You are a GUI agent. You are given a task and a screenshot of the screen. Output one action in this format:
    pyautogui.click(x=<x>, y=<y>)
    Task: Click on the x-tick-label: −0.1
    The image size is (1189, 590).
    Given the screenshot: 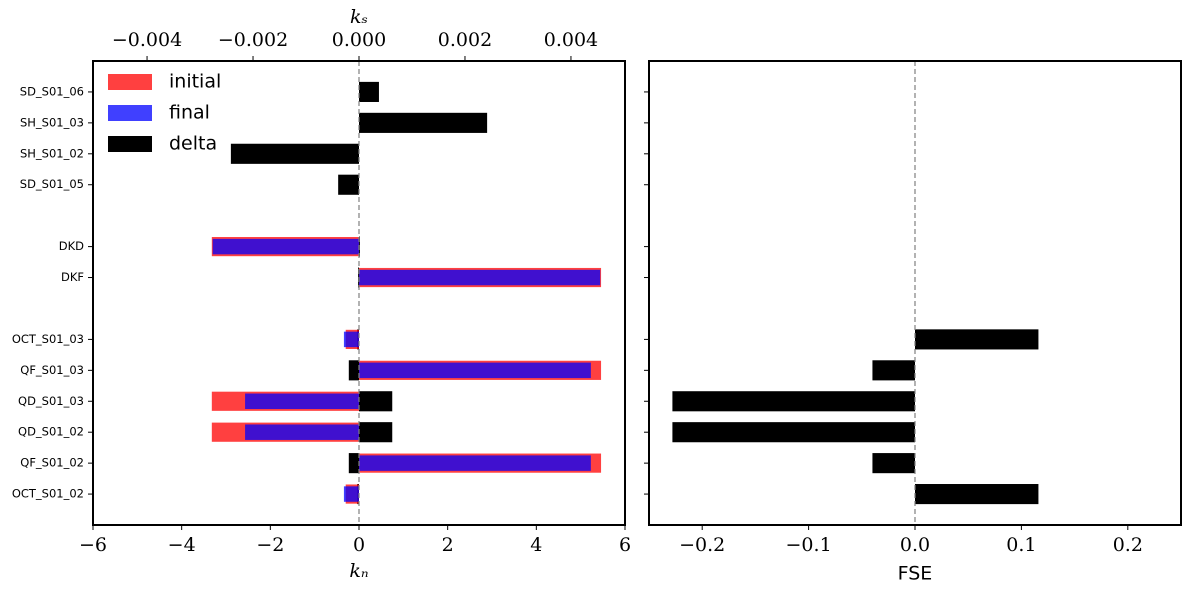 What is the action you would take?
    pyautogui.click(x=809, y=545)
    